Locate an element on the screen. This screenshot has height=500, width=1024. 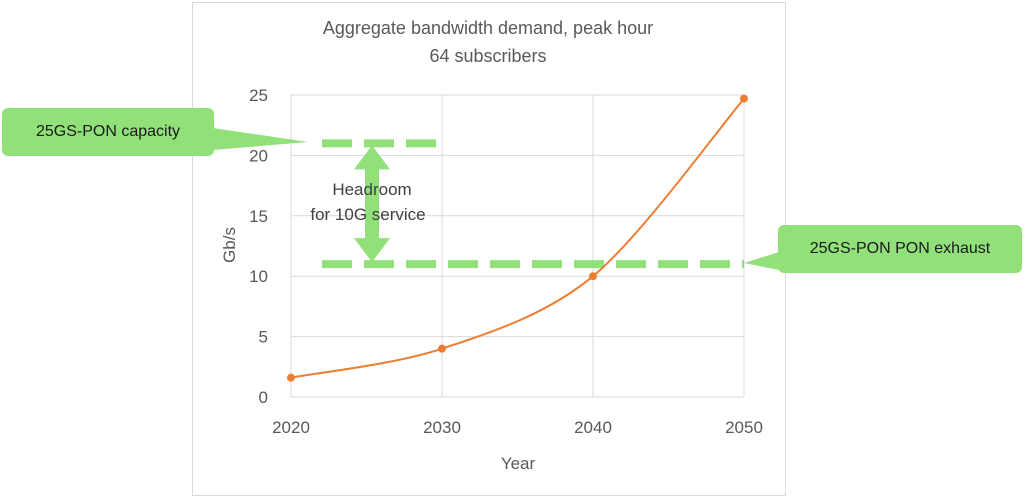
callout-exhaust: 25GS-PON PON exhaust is located at coordinates (900, 249).